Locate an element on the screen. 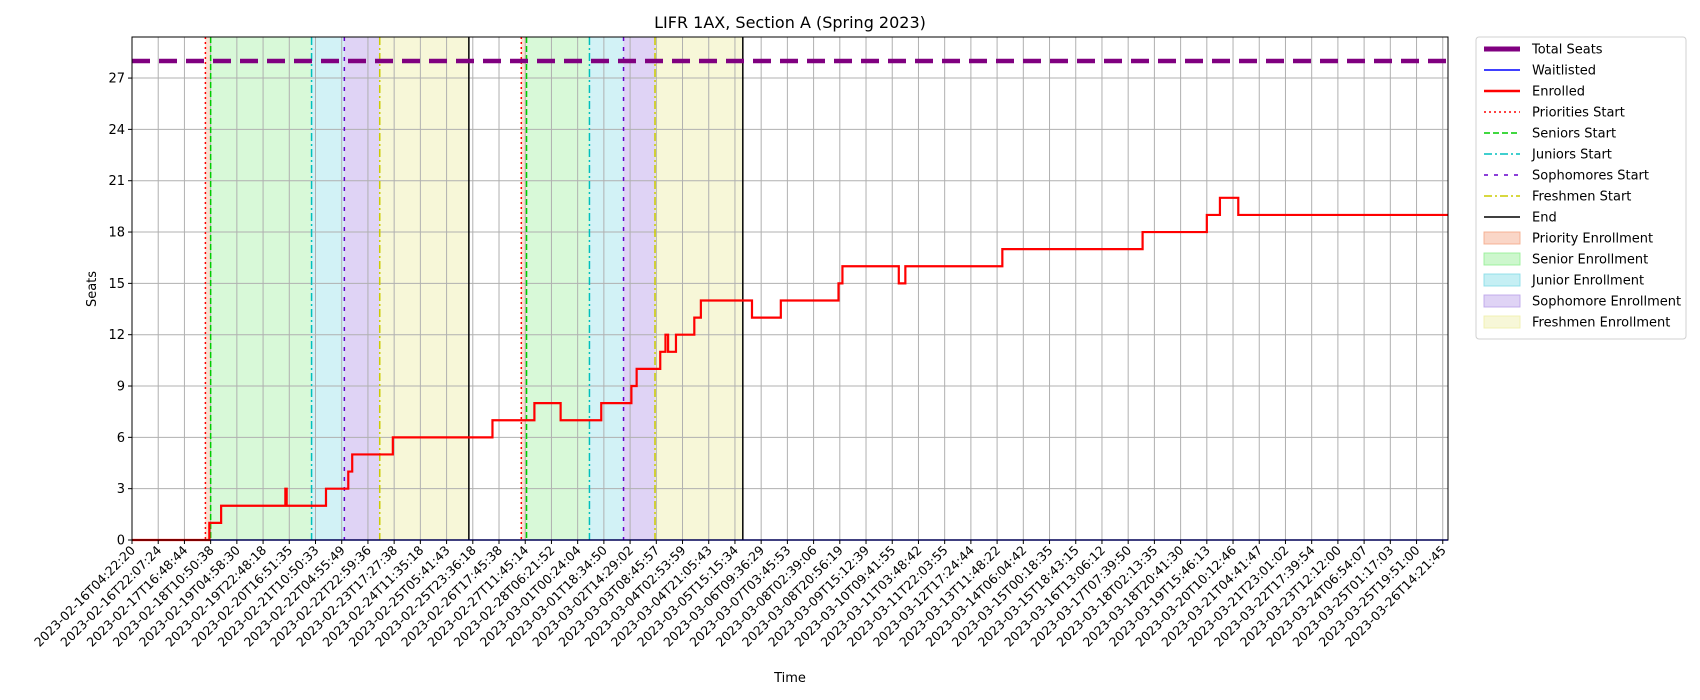  legend-label: Waitlisted is located at coordinates (1564, 71).